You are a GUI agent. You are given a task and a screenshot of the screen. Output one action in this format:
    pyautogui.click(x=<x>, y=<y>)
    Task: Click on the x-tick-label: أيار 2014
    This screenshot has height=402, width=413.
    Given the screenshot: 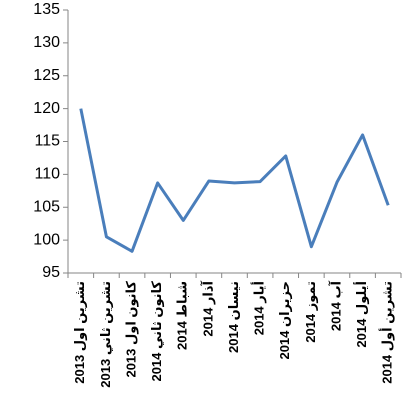 What is the action you would take?
    pyautogui.click(x=259, y=308)
    